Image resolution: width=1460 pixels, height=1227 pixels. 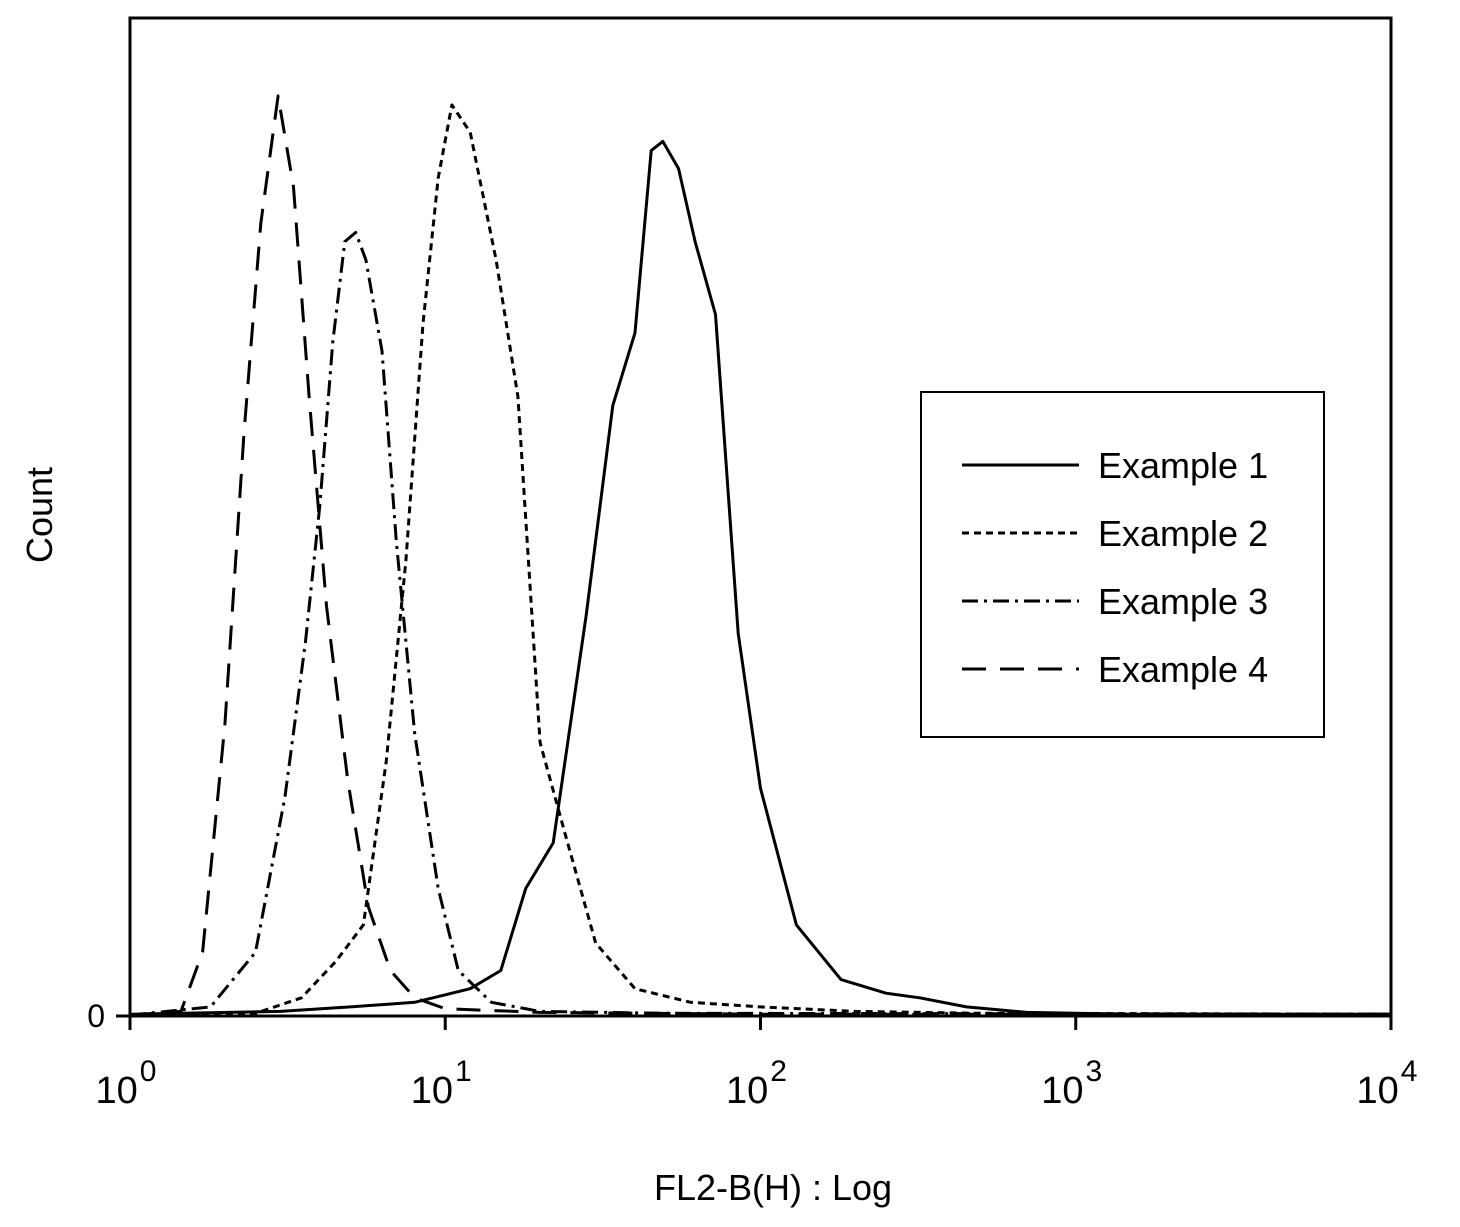 I want to click on legend: Example 1 Example 2 Example 3 Example 4, so click(x=1122, y=564).